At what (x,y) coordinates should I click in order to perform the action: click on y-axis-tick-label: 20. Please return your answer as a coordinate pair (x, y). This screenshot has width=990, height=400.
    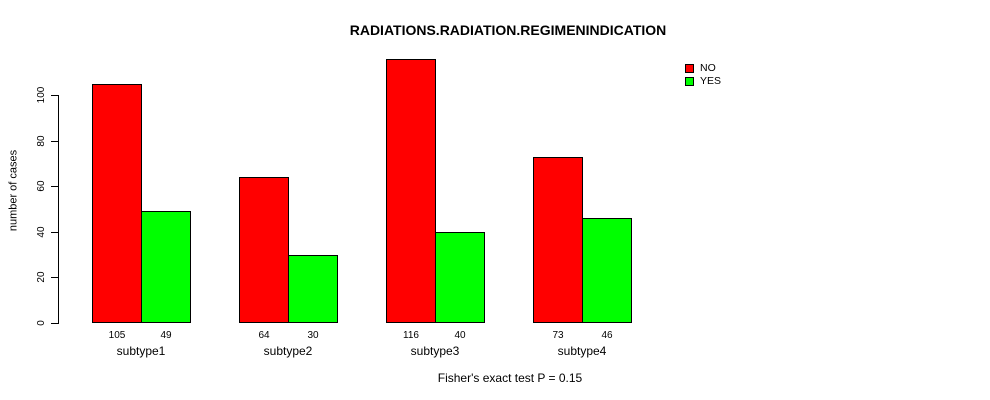
    Looking at the image, I should click on (41, 277).